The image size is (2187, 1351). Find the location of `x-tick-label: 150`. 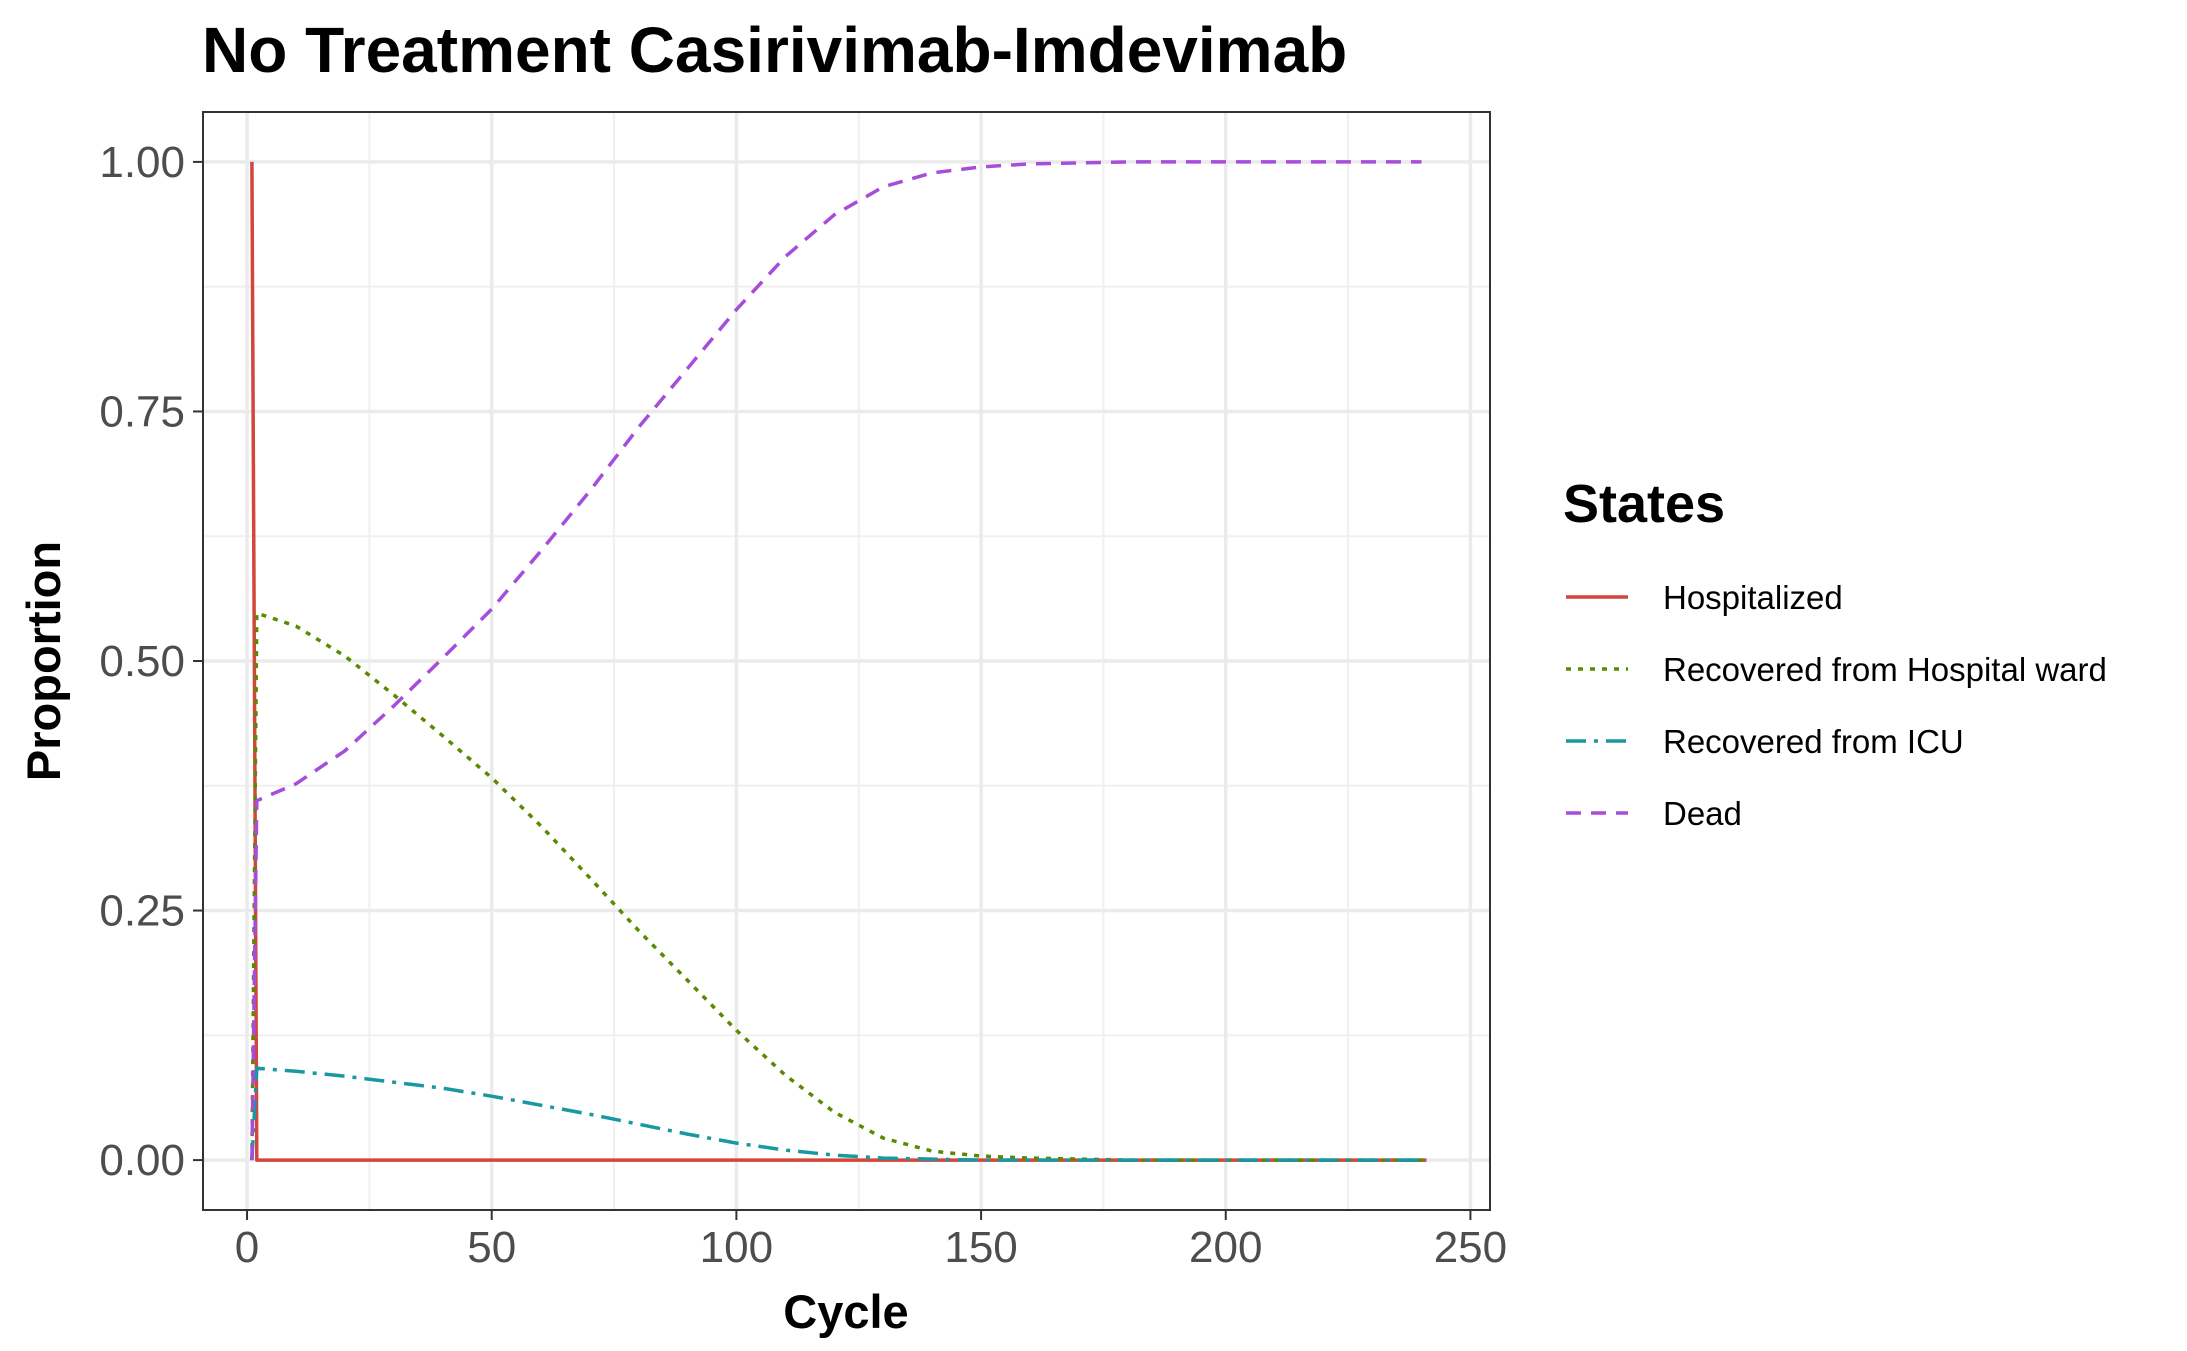

x-tick-label: 150 is located at coordinates (980, 1247).